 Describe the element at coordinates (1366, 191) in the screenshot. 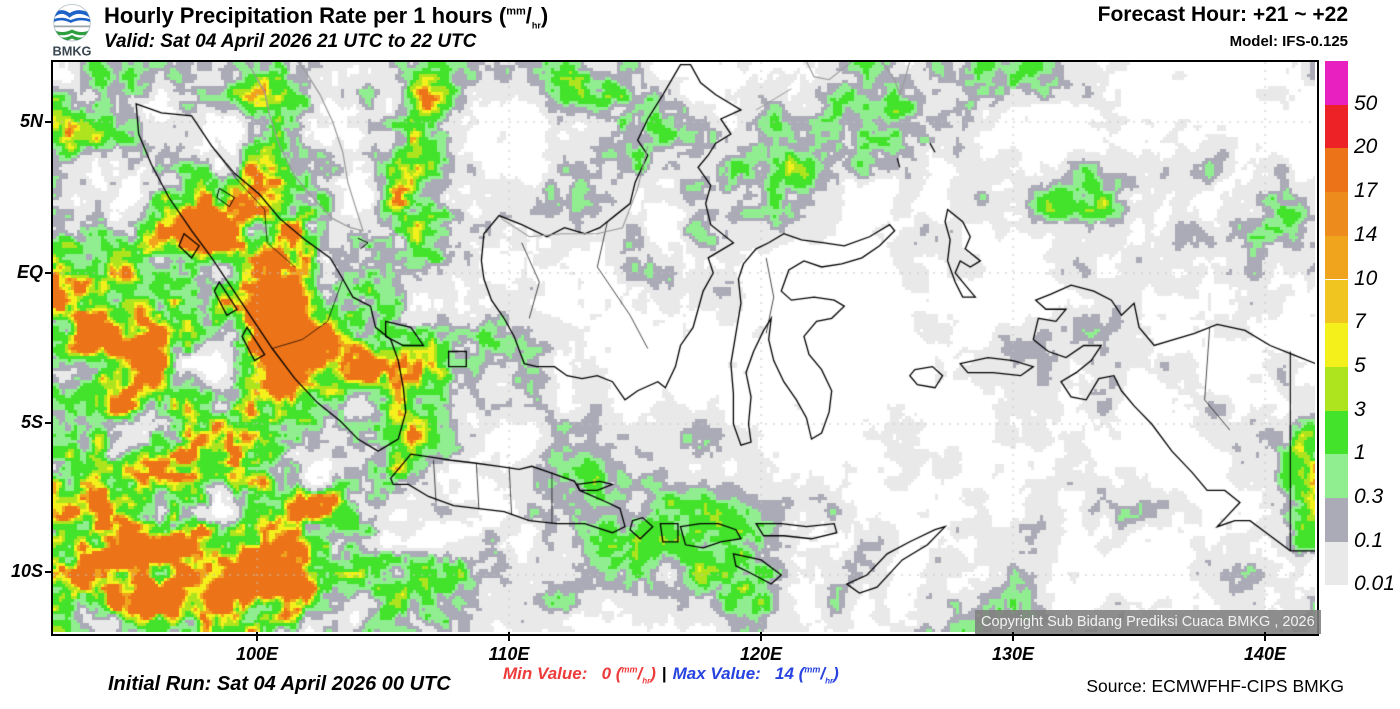

I see `legend-value-label: 17` at that location.